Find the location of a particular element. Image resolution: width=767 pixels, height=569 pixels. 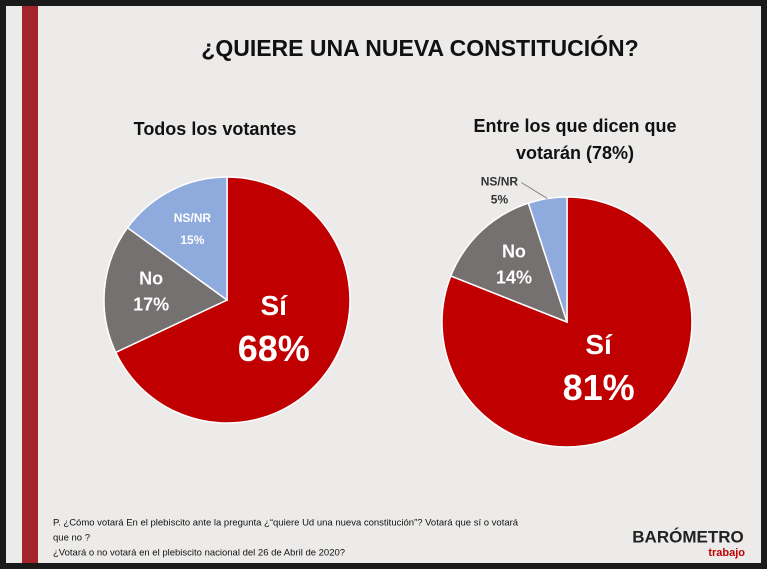

slice-value: 68% is located at coordinates (274, 348).